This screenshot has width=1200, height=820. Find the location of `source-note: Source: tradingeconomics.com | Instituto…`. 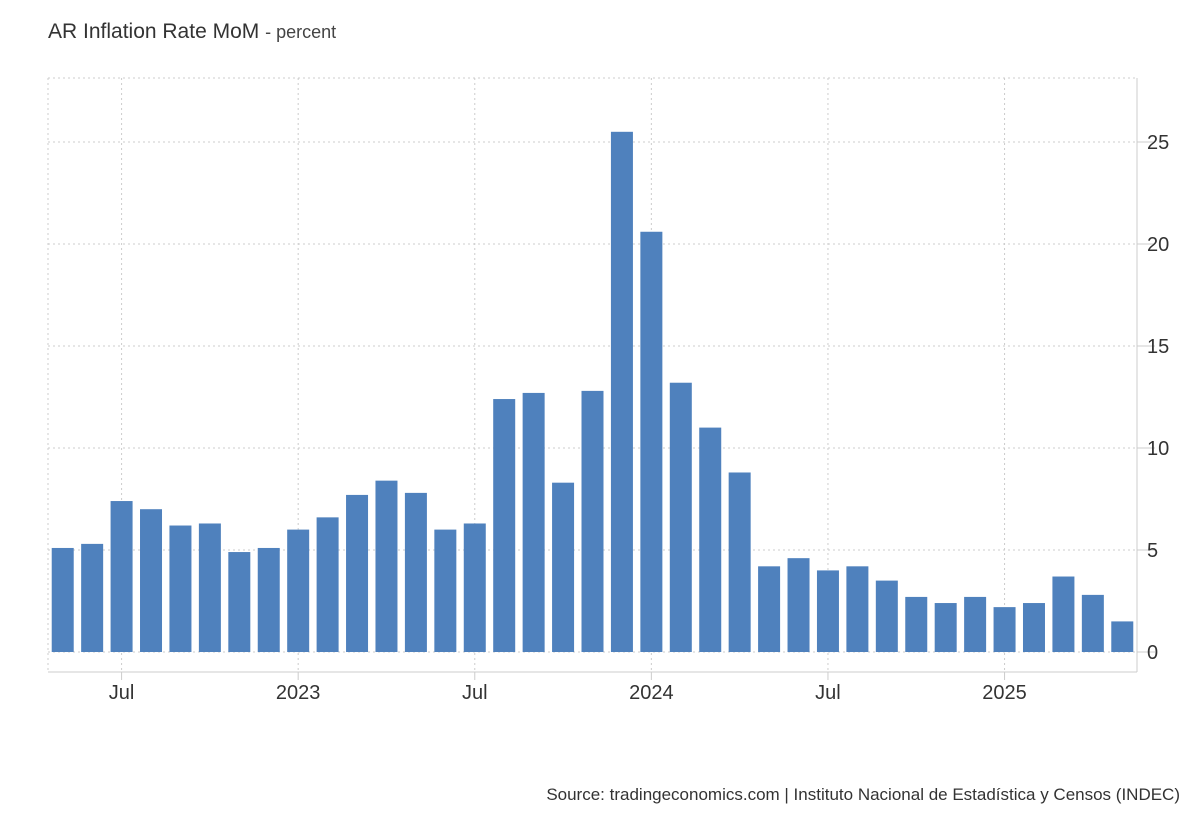

source-note: Source: tradingeconomics.com | Instituto… is located at coordinates (863, 794).